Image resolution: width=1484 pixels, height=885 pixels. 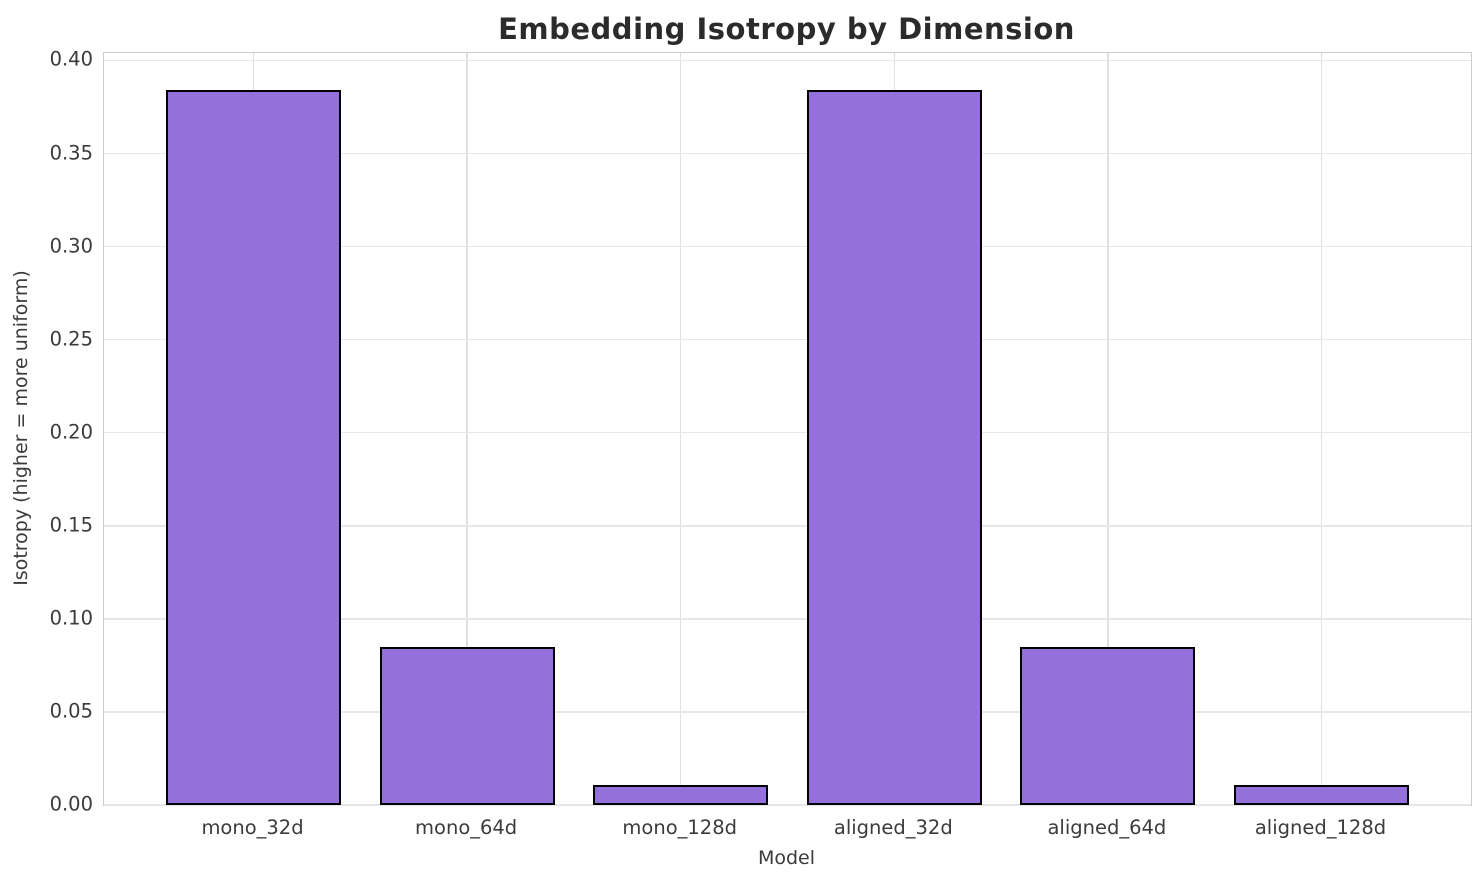 What do you see at coordinates (894, 447) in the screenshot?
I see `bar-aligned_32d` at bounding box center [894, 447].